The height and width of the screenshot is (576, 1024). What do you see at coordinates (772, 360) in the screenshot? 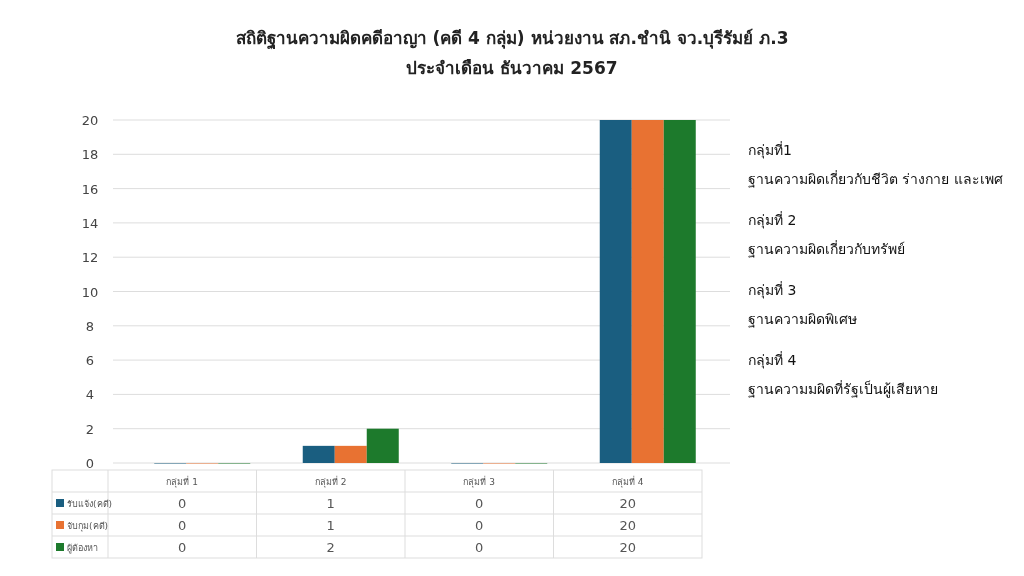
I see `text: กลุ่มที่ 4` at bounding box center [772, 360].